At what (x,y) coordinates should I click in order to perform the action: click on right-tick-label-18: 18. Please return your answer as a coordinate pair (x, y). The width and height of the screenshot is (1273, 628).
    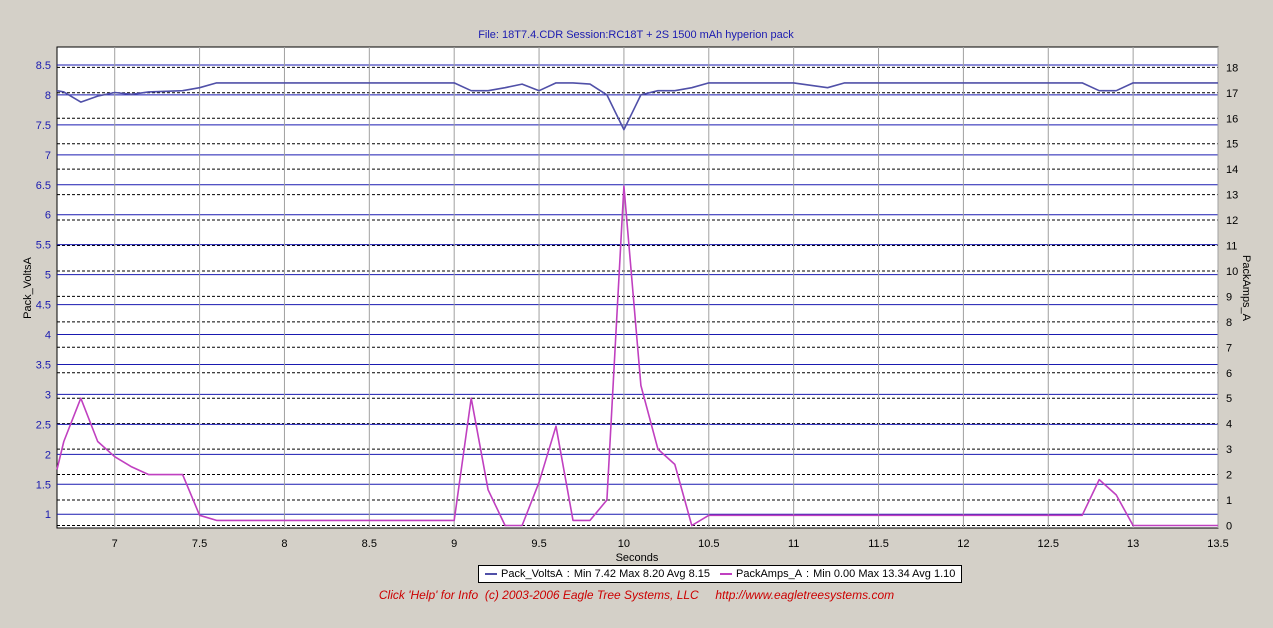
    Looking at the image, I should click on (1232, 68).